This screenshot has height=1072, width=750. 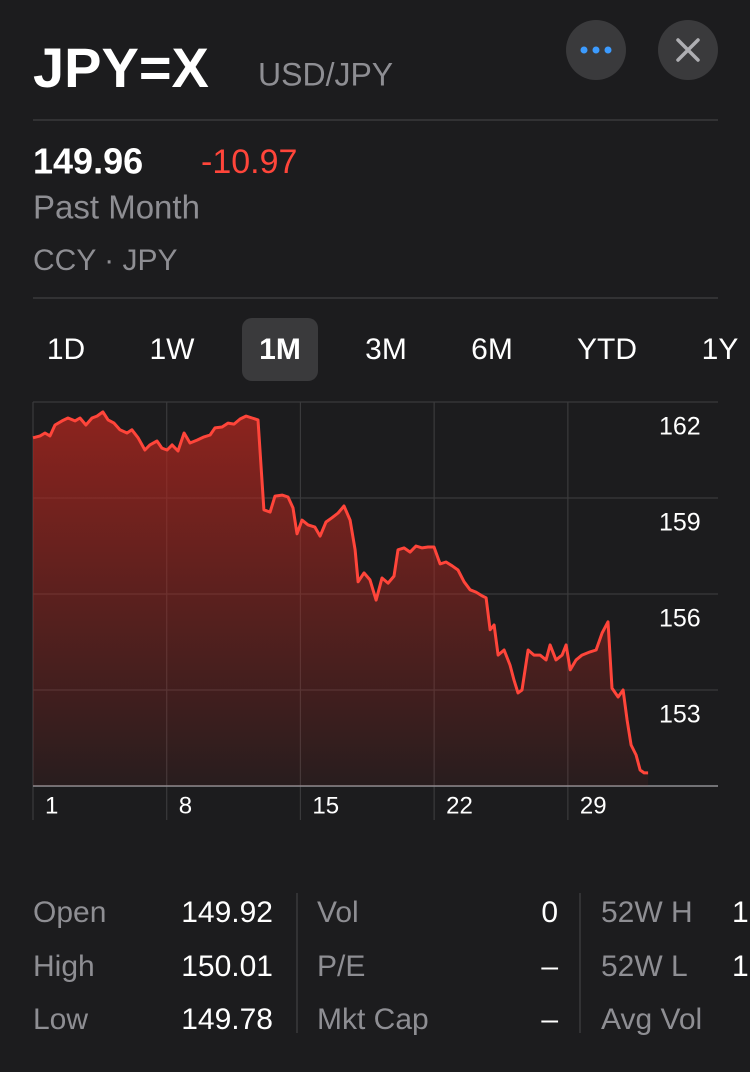 I want to click on tab: 1D, so click(x=66, y=349).